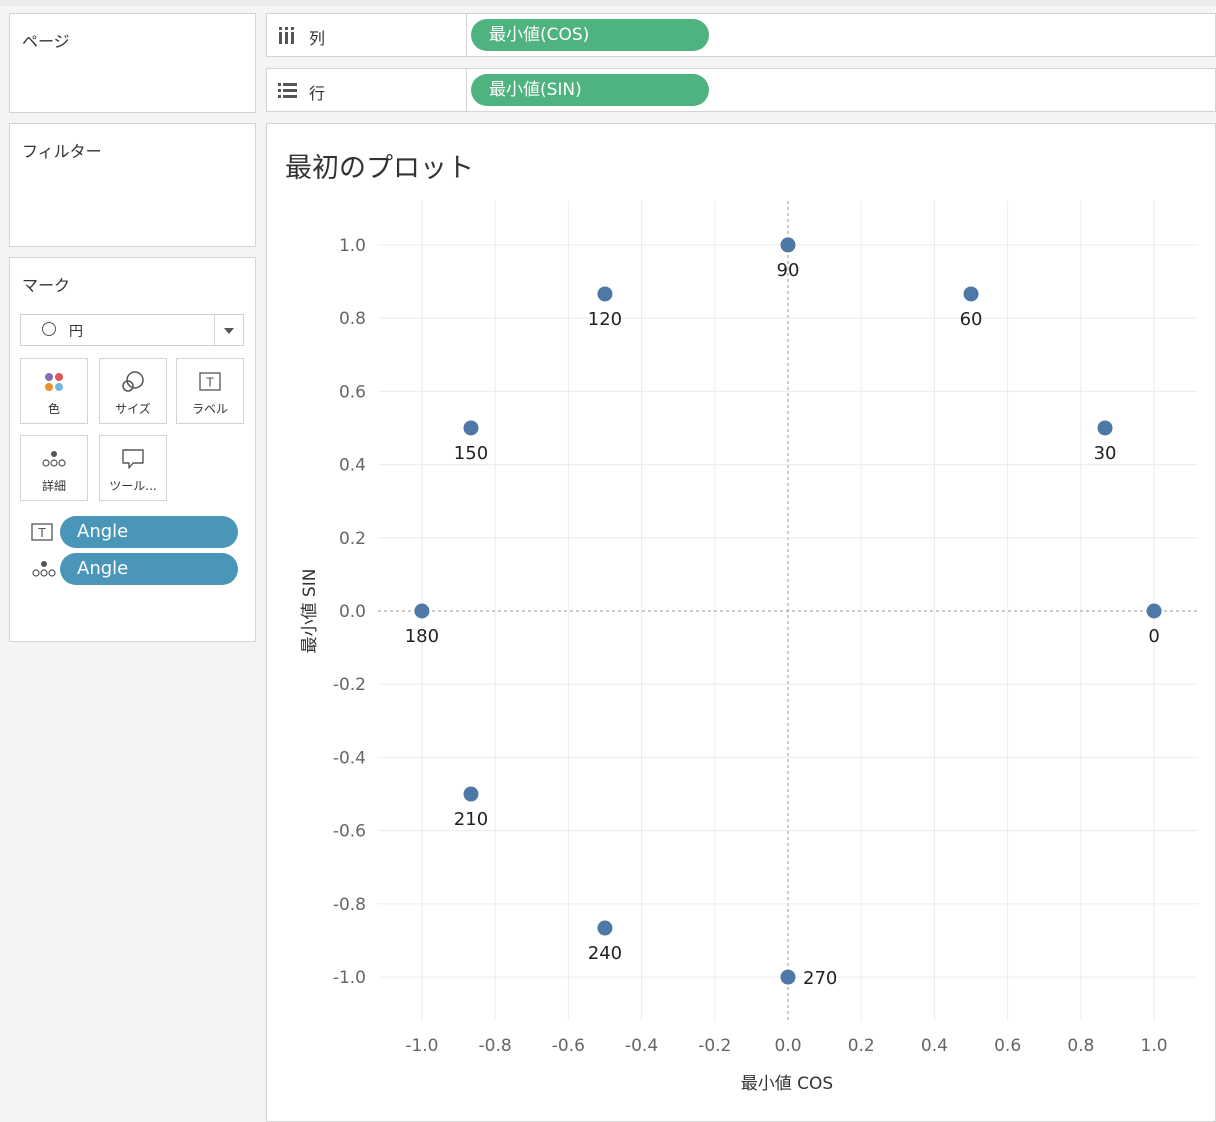 The image size is (1216, 1122). What do you see at coordinates (379, 168) in the screenshot?
I see `chart-title: 最初のプロット` at bounding box center [379, 168].